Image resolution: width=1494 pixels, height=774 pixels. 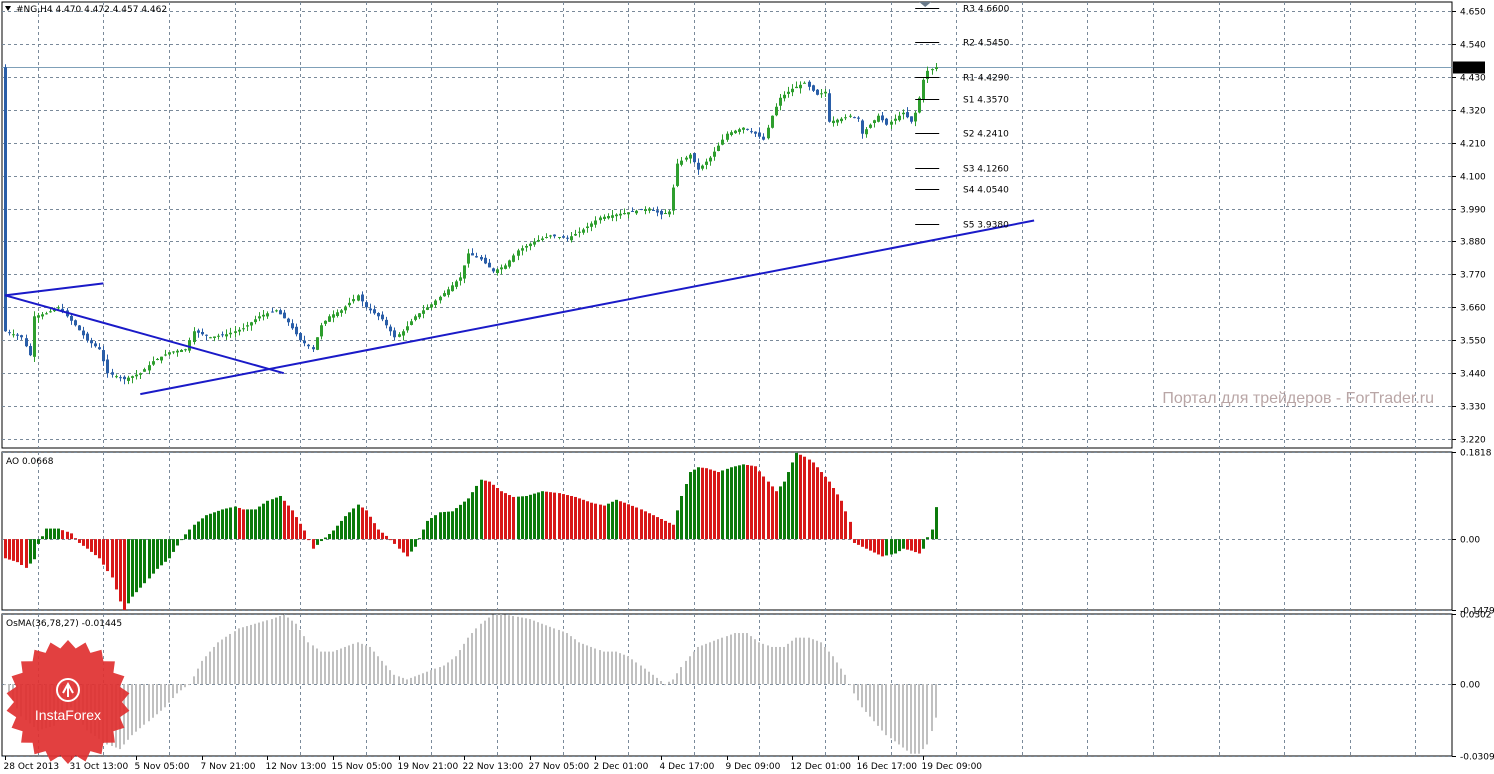 What do you see at coordinates (1477, 758) in the screenshot?
I see `osma-axis-label: -0.03098` at bounding box center [1477, 758].